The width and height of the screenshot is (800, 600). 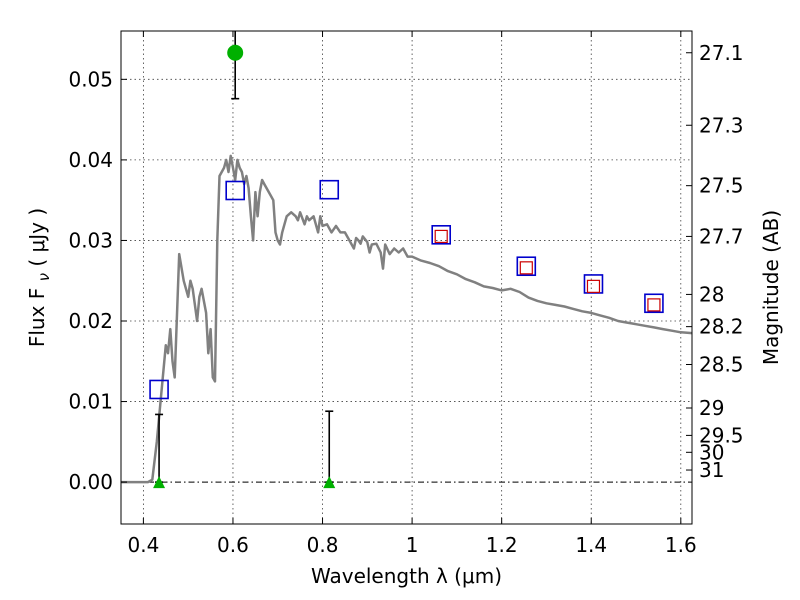 What do you see at coordinates (90, 160) in the screenshot?
I see `y-tick-label-4: 0.04` at bounding box center [90, 160].